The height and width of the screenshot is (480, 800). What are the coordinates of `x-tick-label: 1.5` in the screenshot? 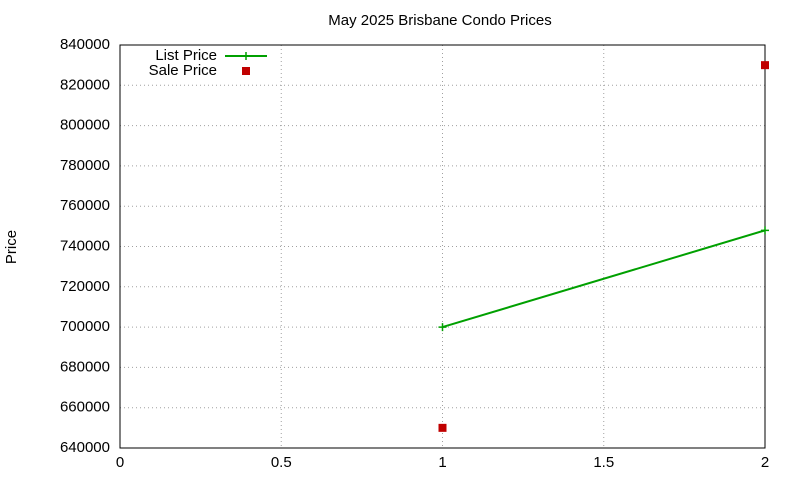 It's located at (603, 462).